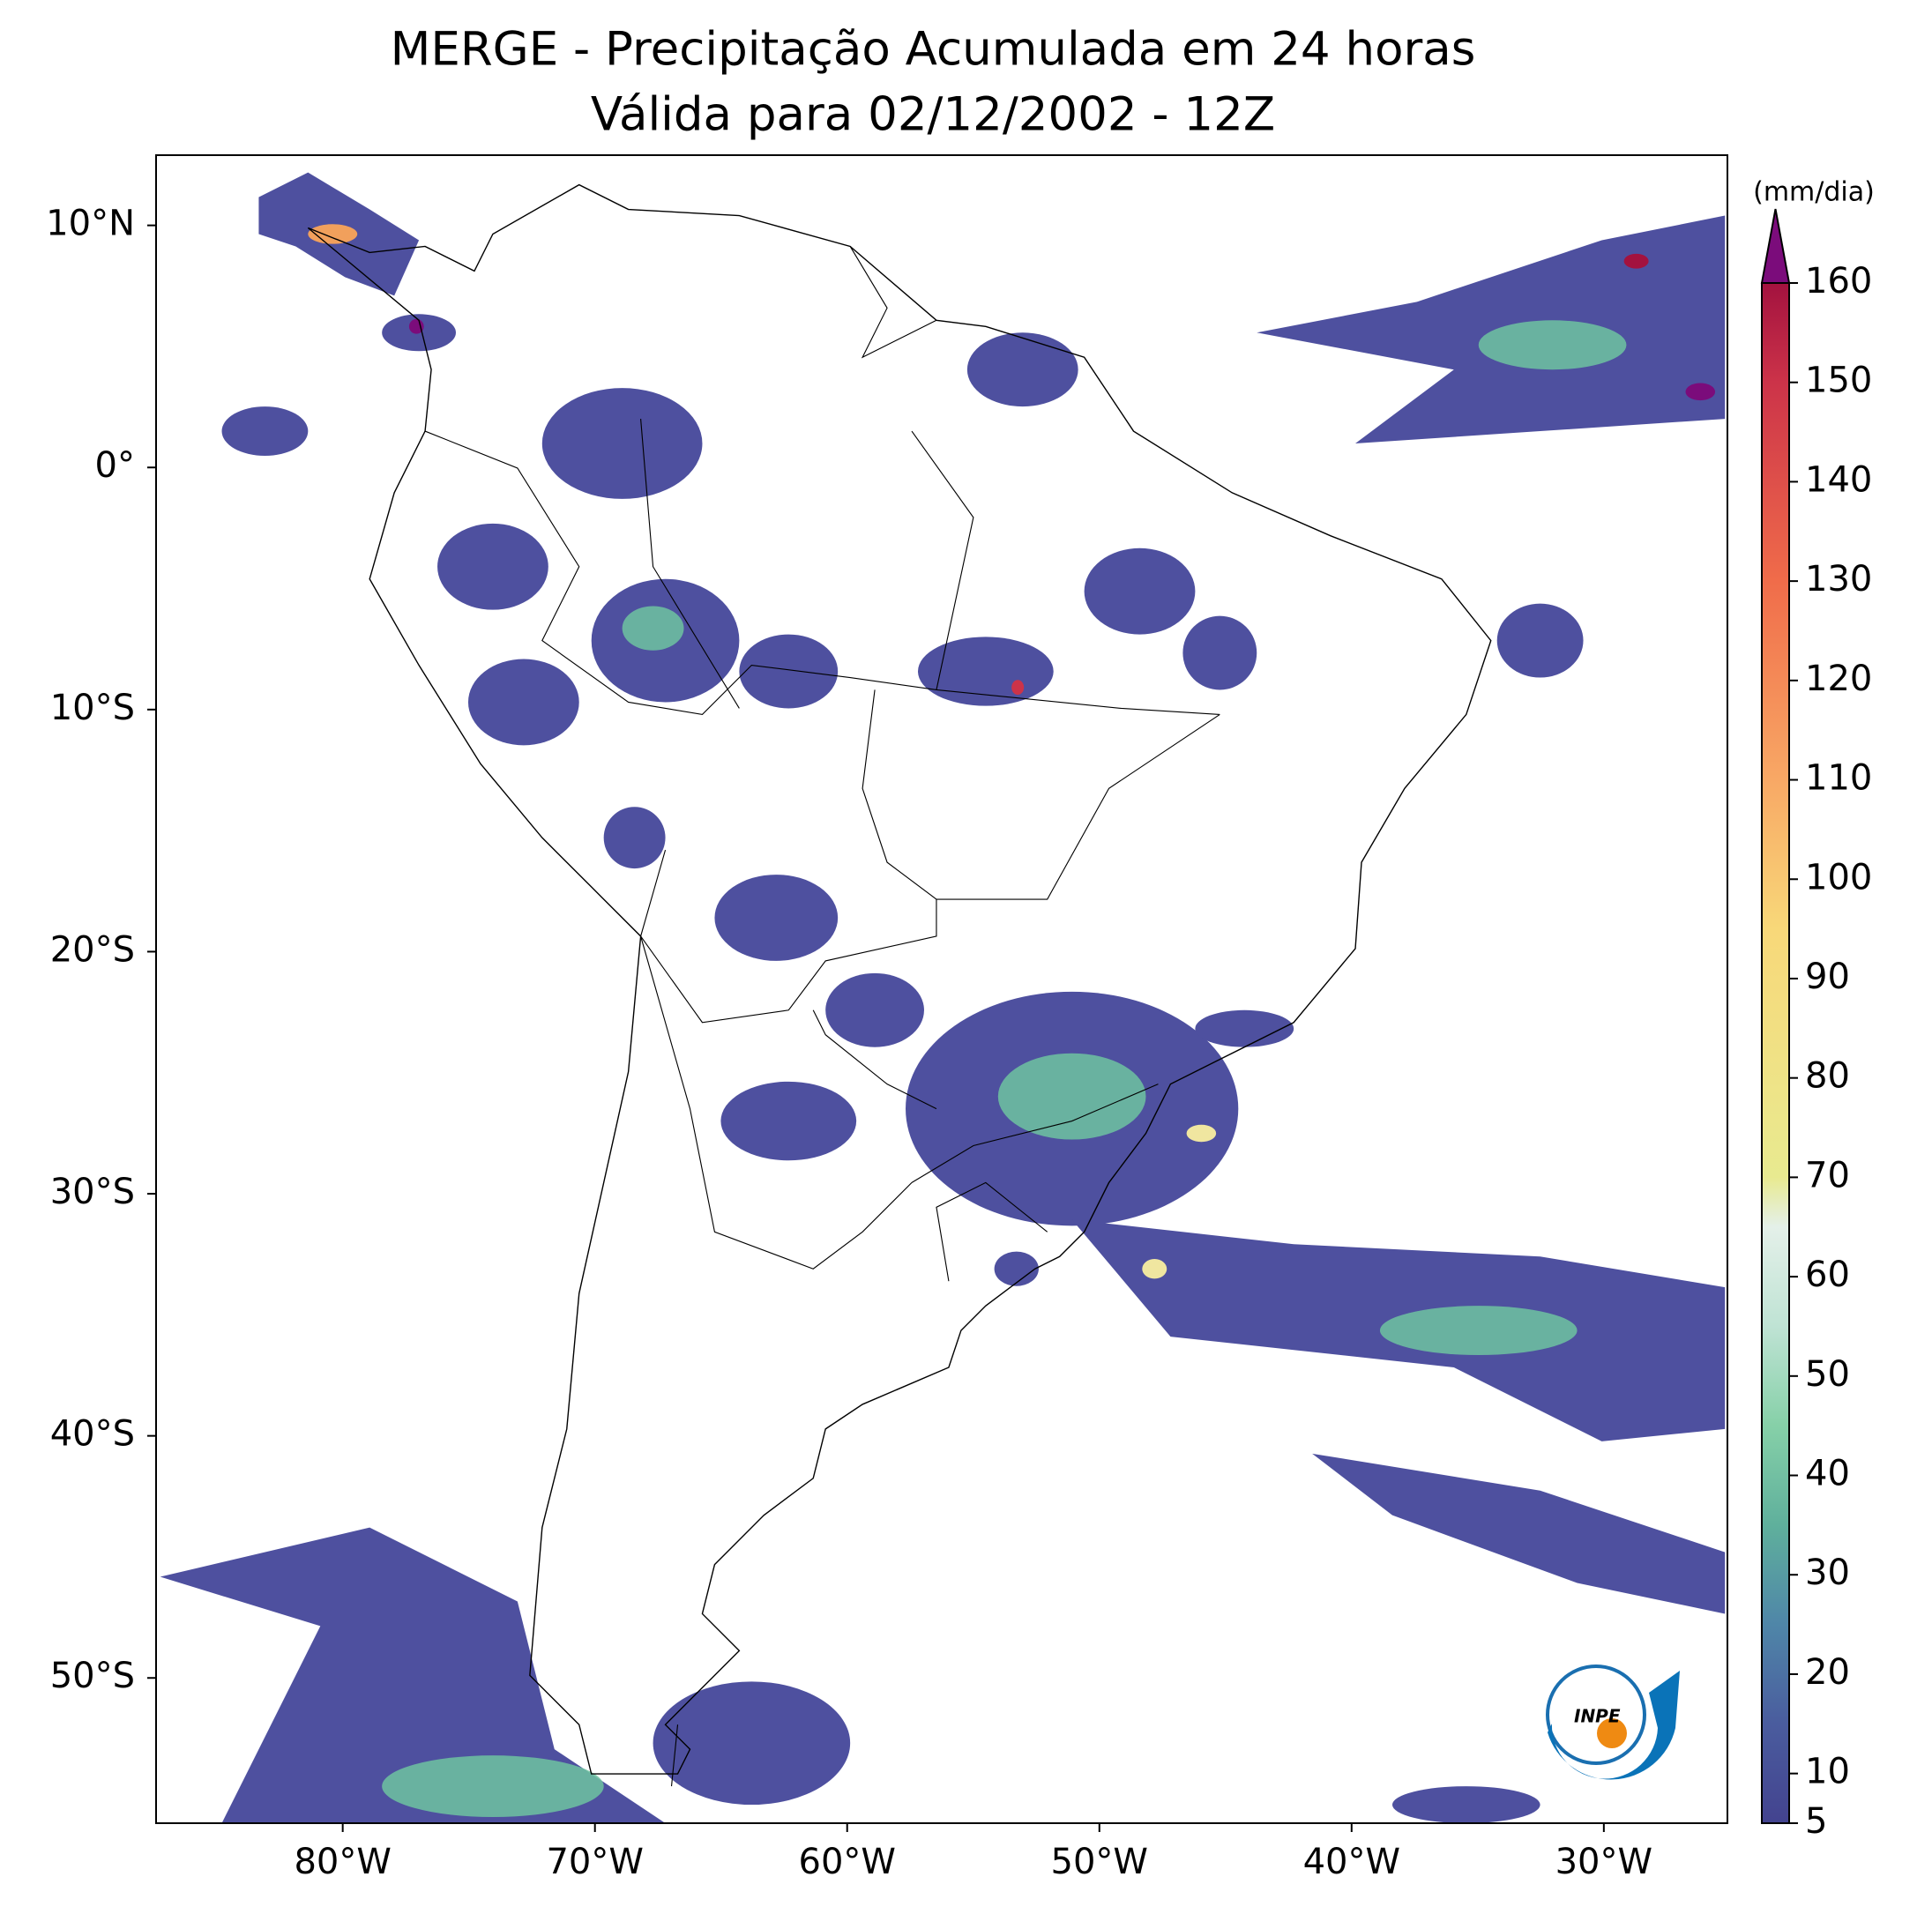  What do you see at coordinates (1827, 977) in the screenshot?
I see `colorbar-tick-label: 90` at bounding box center [1827, 977].